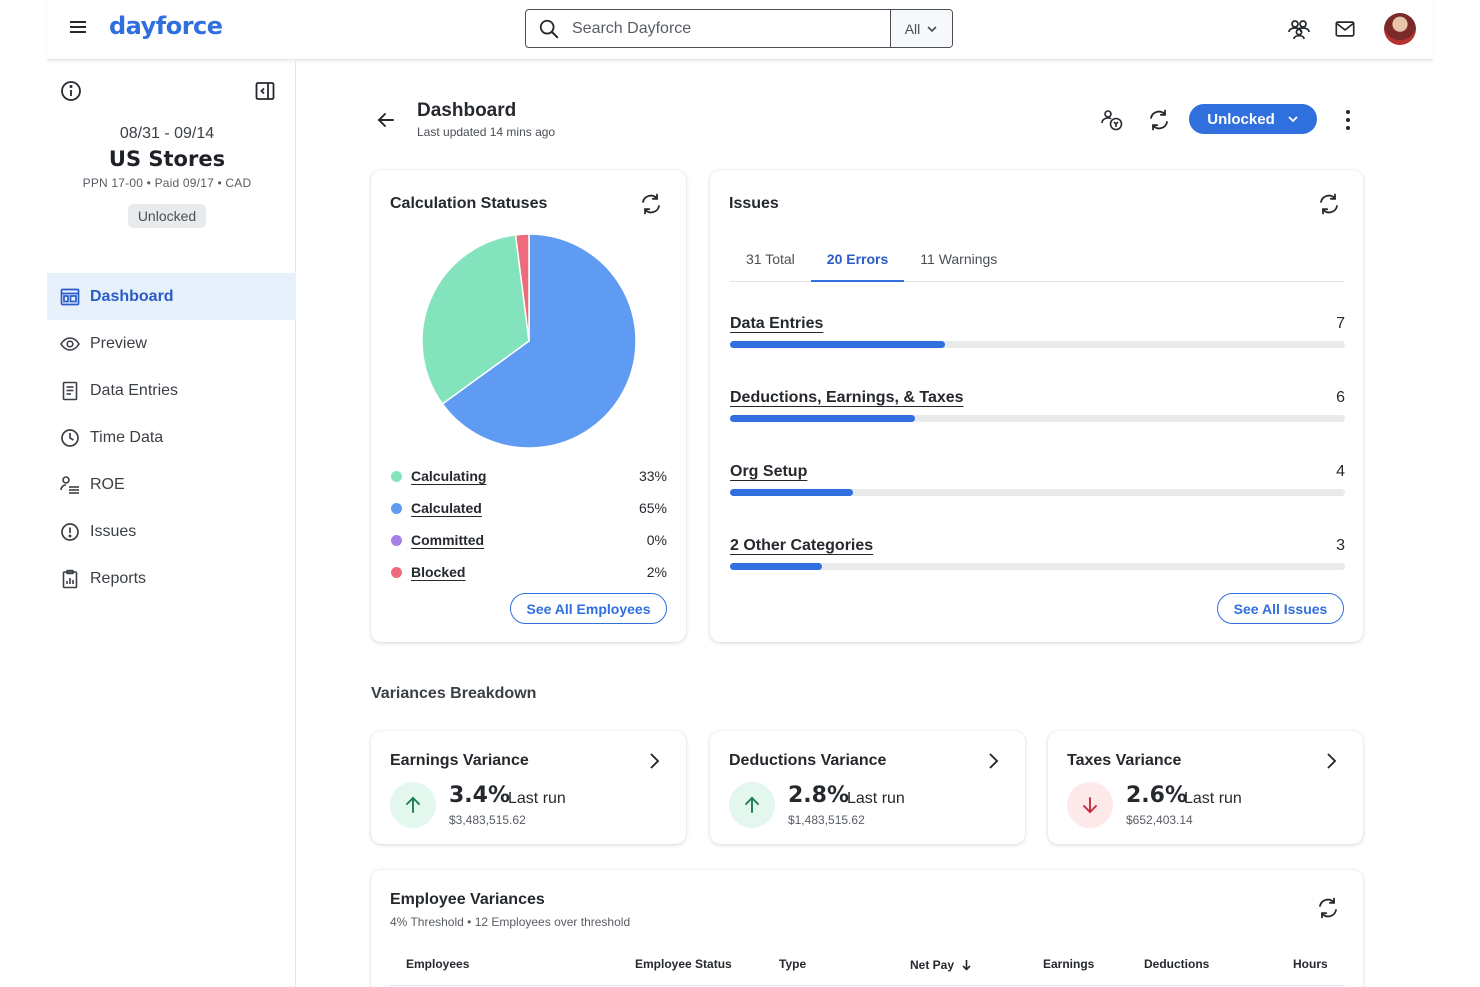 The image size is (1480, 987). What do you see at coordinates (1037, 483) in the screenshot?
I see `issue-row: Org Setup 4` at bounding box center [1037, 483].